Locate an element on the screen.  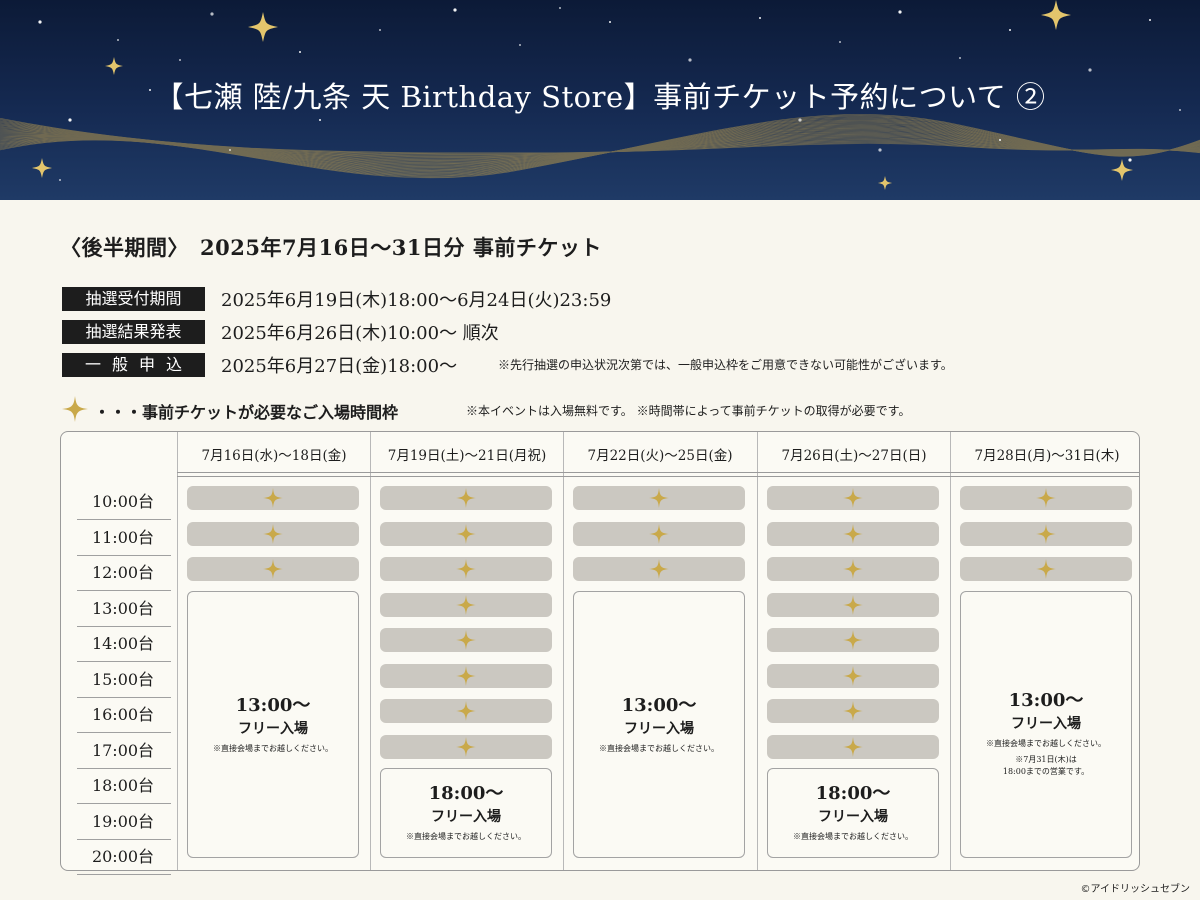
column-header: 7月26日(土)～27日(日) is located at coordinates (854, 456).